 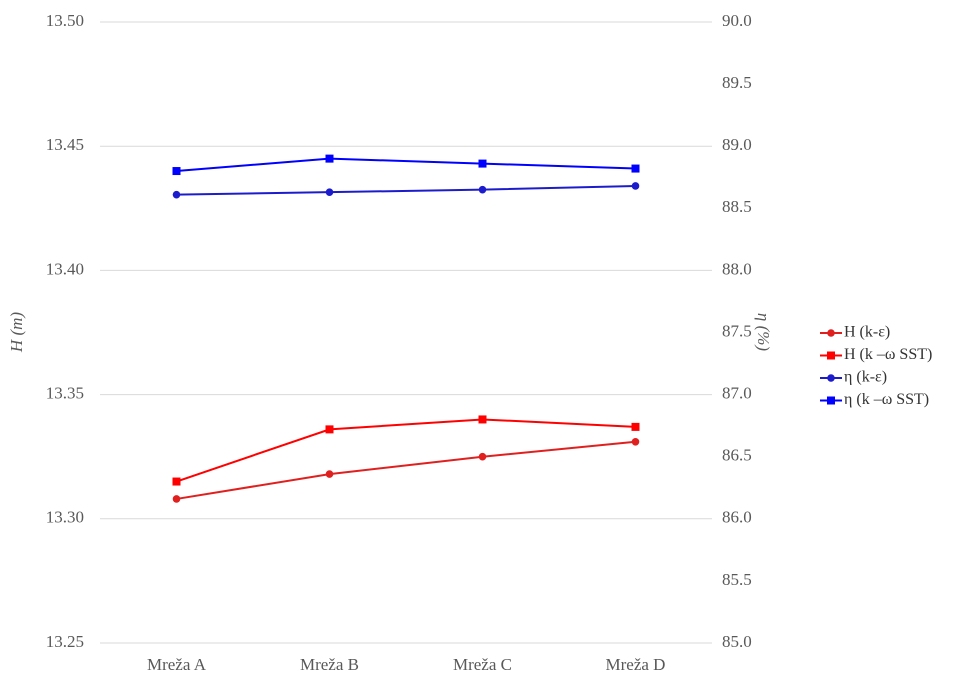 I want to click on y-tick-label: 13.25, so click(x=65, y=641).